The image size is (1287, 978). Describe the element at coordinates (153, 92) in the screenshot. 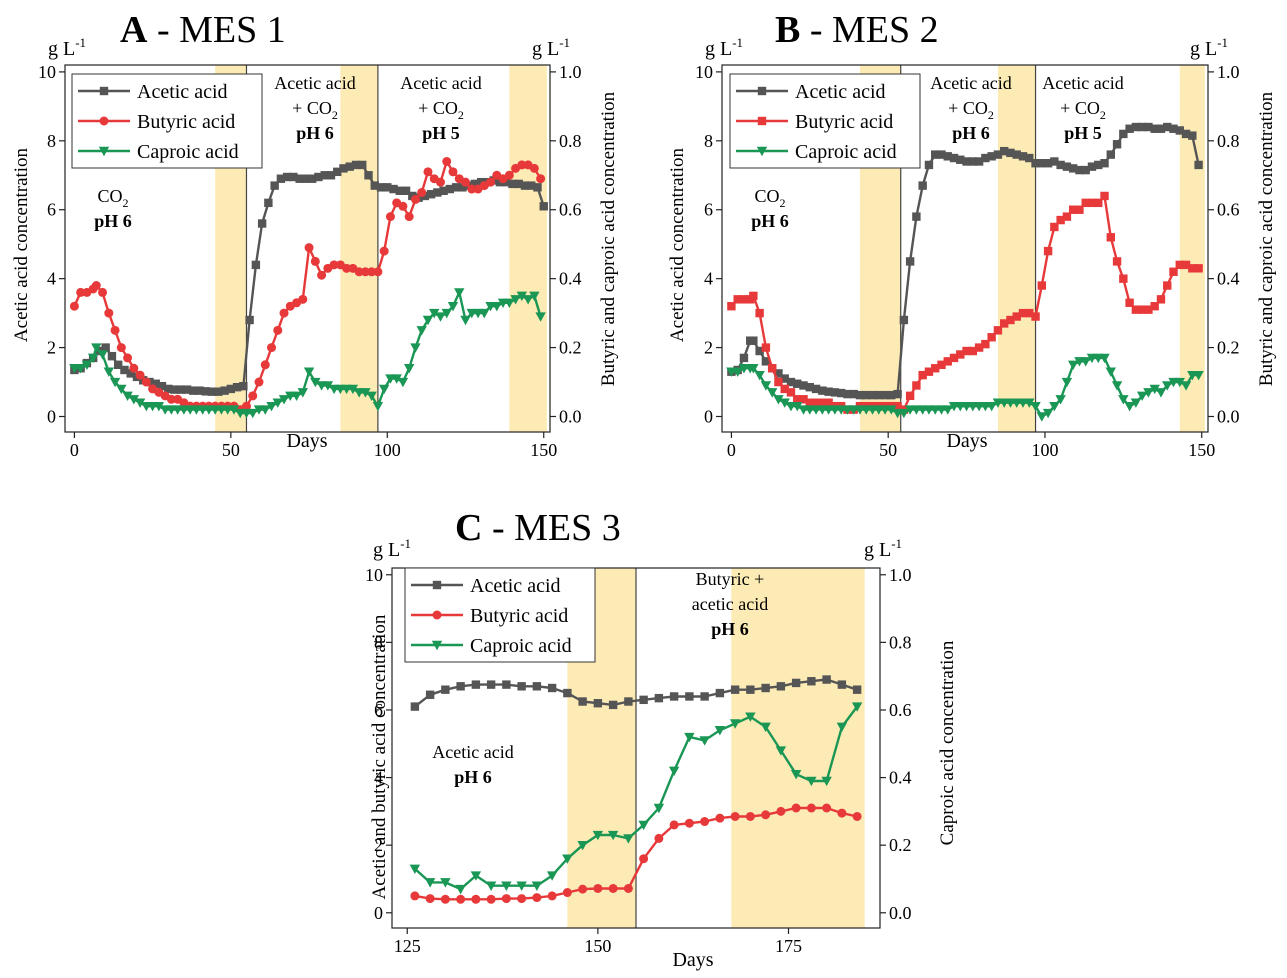

I see `legend-entry: Acetic acid` at that location.